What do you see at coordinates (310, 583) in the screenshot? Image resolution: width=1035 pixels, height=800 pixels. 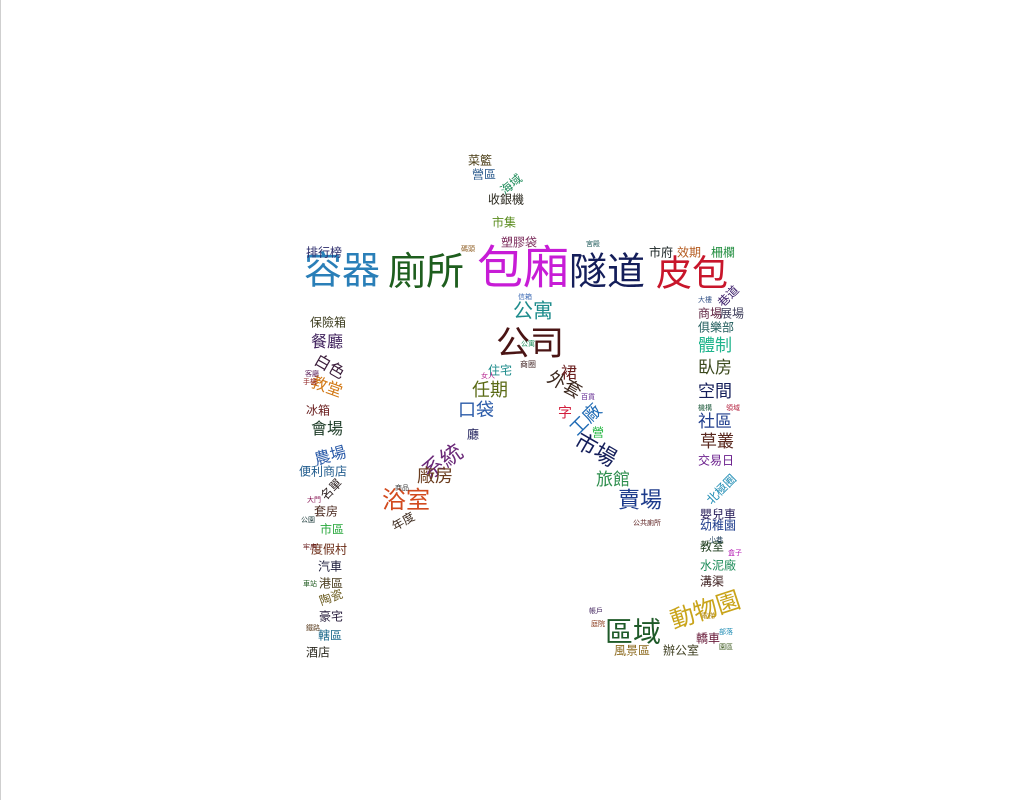 I see `cloud-word: 車站` at bounding box center [310, 583].